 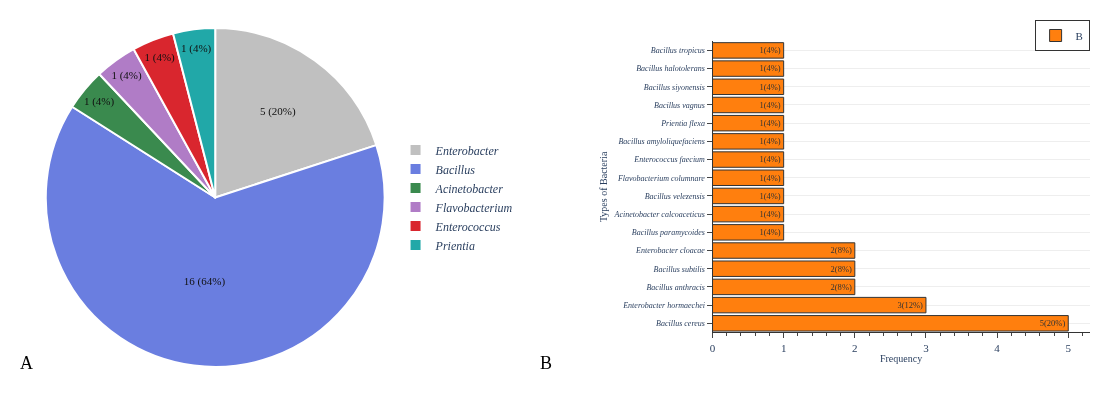 I want to click on text: B, so click(x=546, y=363).